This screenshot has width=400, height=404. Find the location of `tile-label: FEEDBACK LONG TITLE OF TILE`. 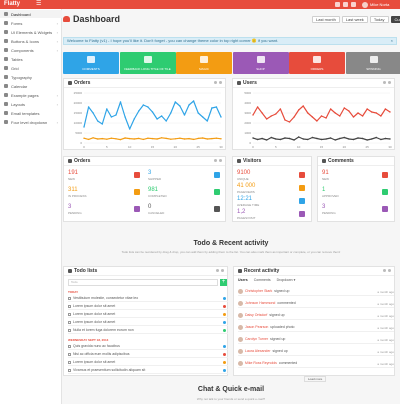

tile-label: FEEDBACK LONG TITLE OF TILE is located at coordinates (147, 69).